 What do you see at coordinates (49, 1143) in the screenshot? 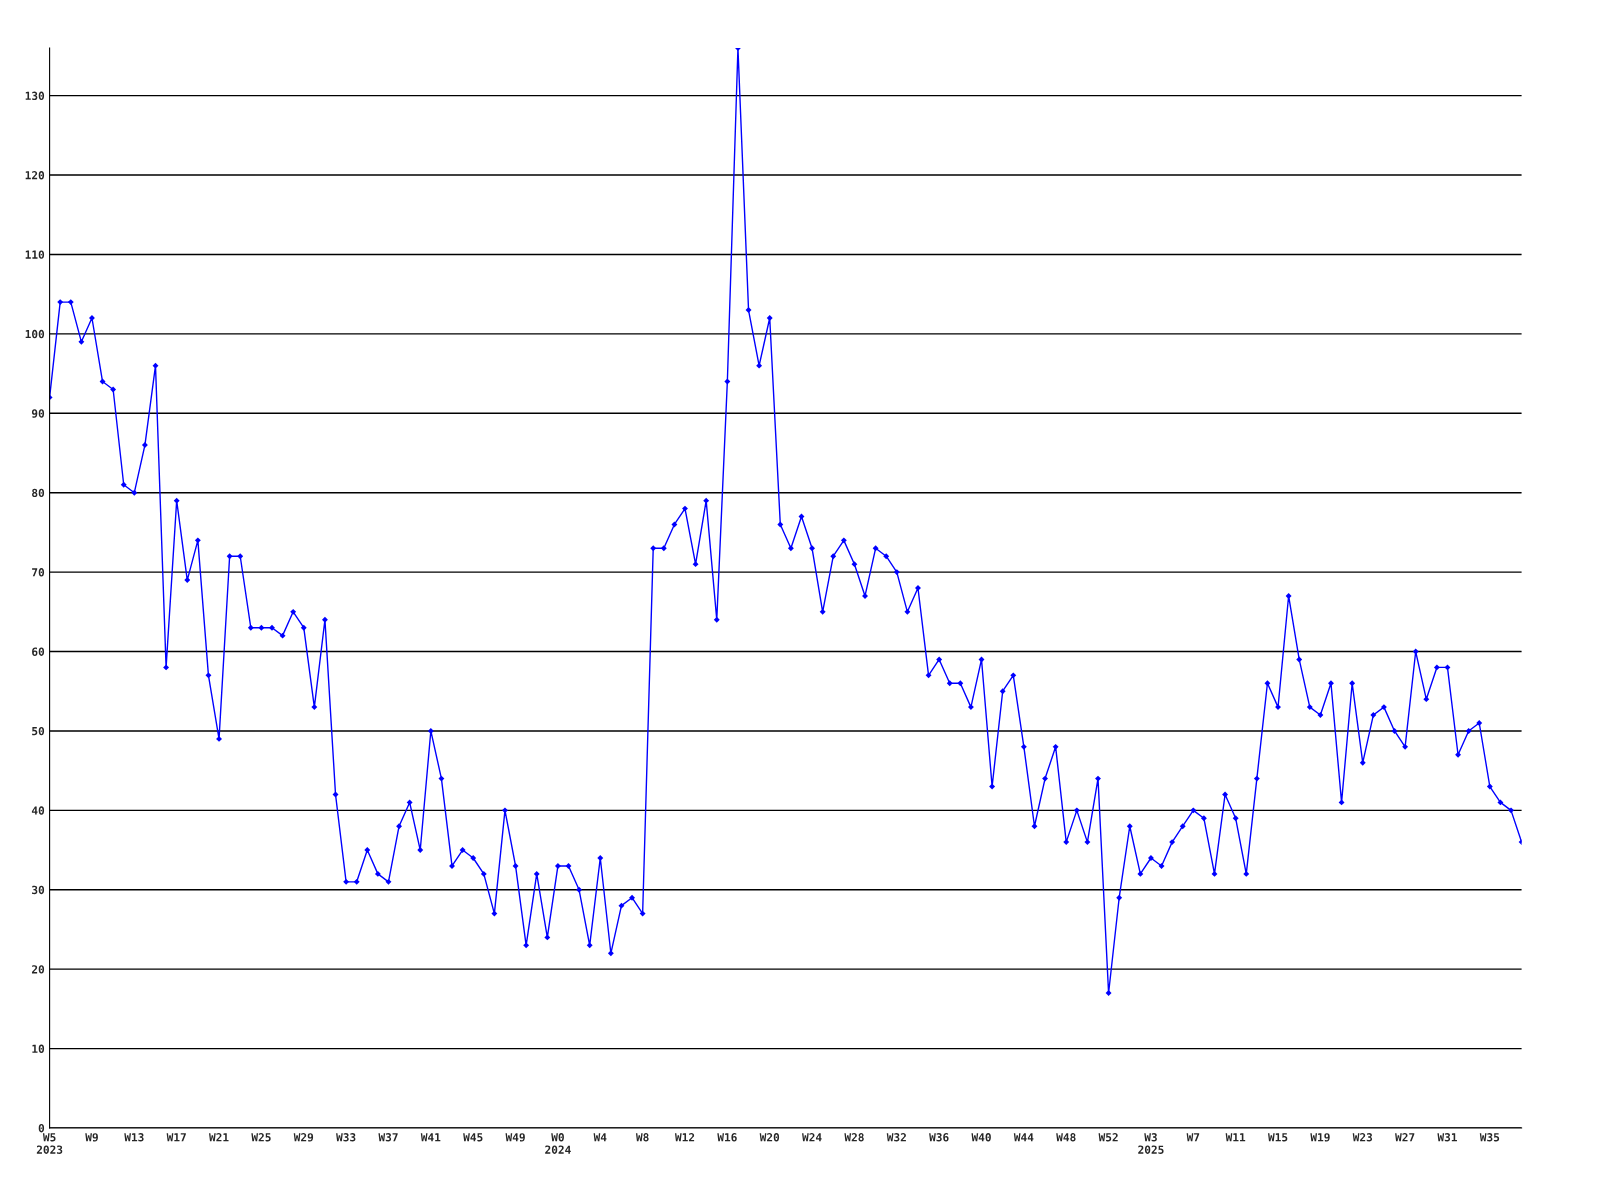
I see `x-tick-label: W5 2023` at bounding box center [49, 1143].